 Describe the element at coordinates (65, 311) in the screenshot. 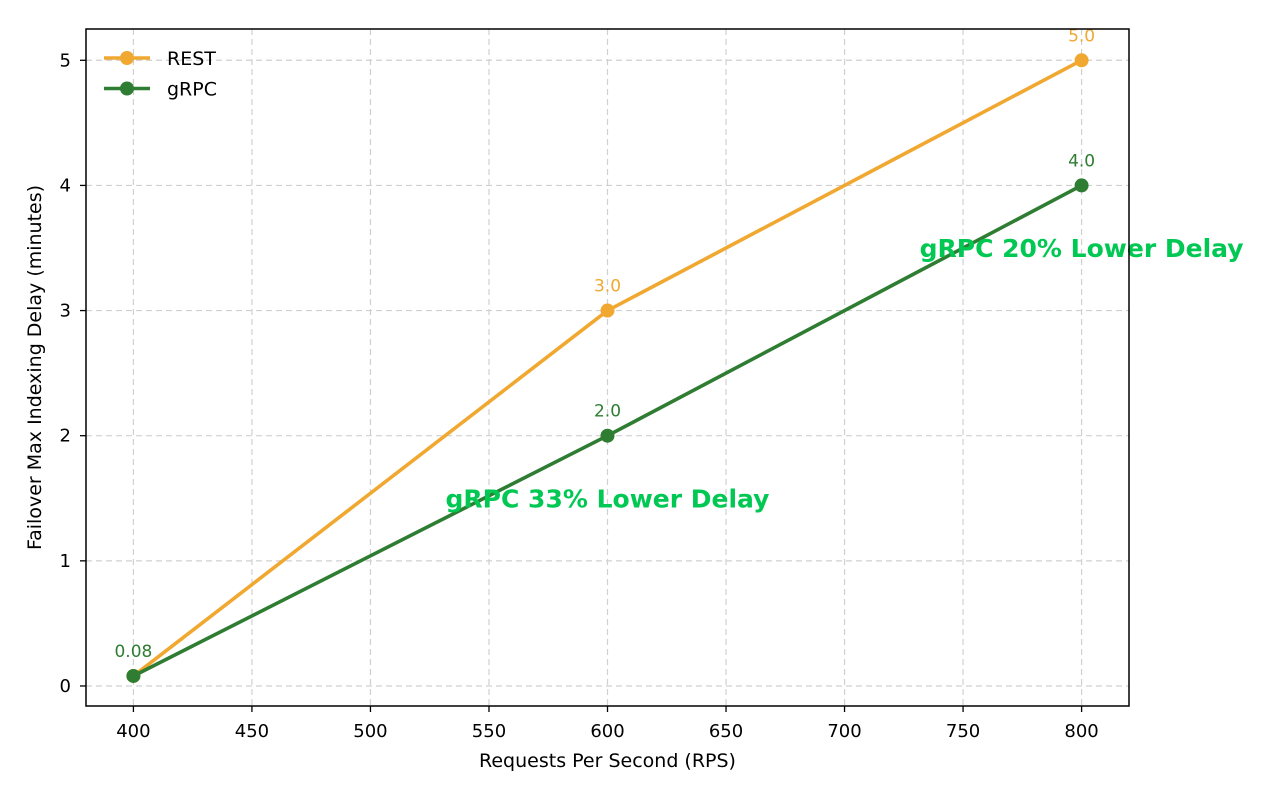

I see `y-tick-label: 3` at that location.